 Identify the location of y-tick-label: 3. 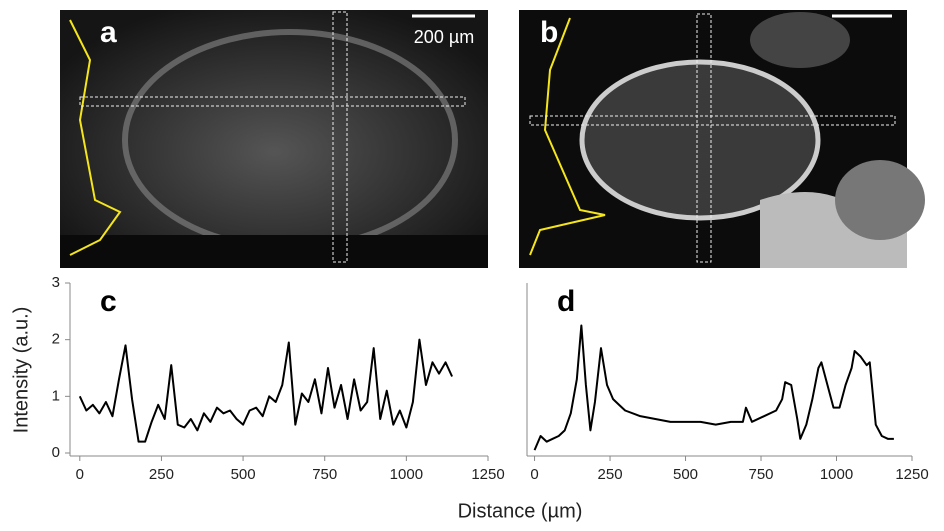
(56, 282).